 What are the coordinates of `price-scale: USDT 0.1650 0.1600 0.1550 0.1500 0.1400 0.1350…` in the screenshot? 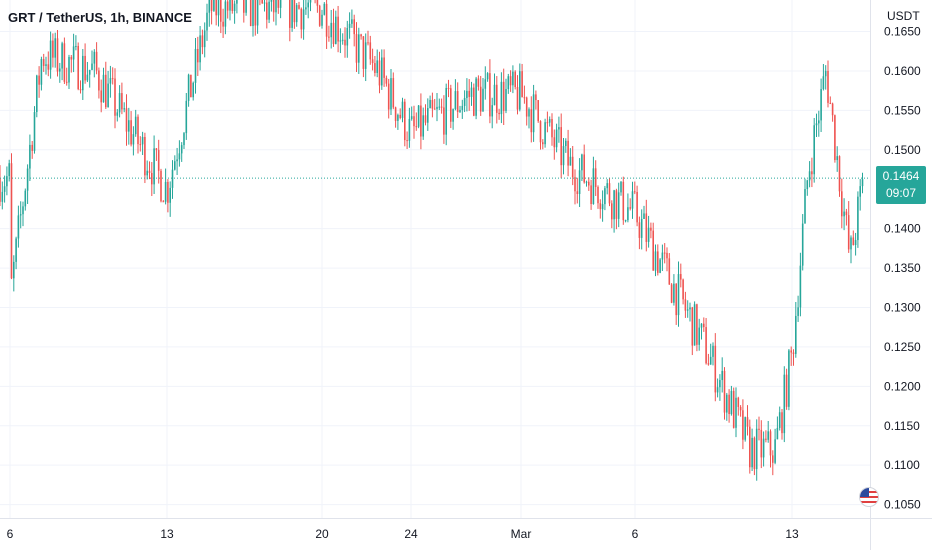 It's located at (902, 260).